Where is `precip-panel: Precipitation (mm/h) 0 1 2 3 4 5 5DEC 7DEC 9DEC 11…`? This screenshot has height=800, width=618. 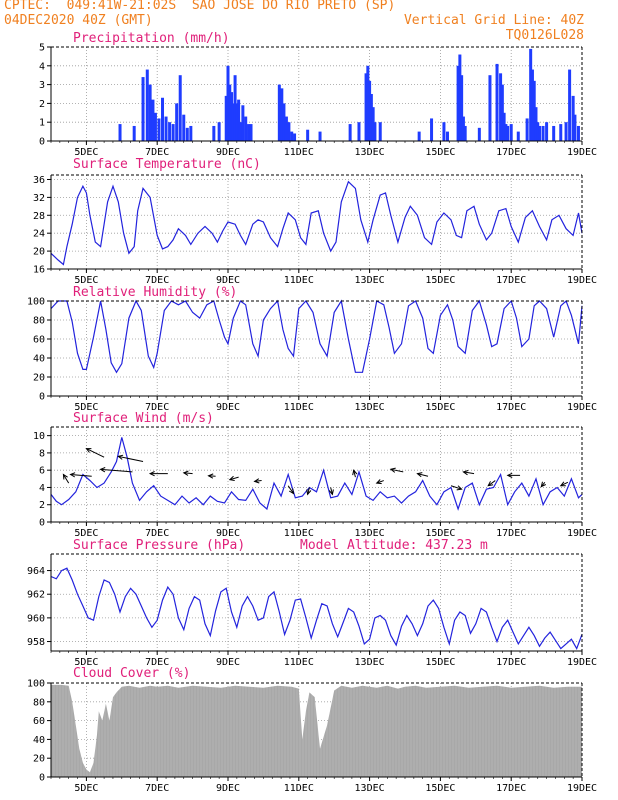 precip-panel: Precipitation (mm/h) 0 1 2 3 4 5 5DEC 7DEC 9DEC 11… is located at coordinates (318, 94).